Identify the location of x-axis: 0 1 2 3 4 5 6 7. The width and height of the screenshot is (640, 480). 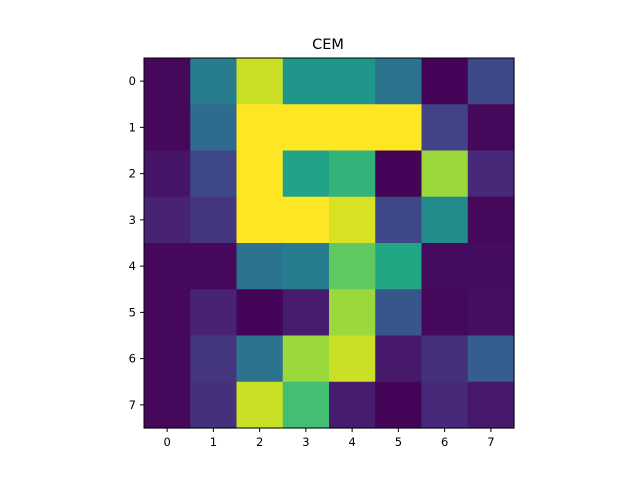
(329, 438).